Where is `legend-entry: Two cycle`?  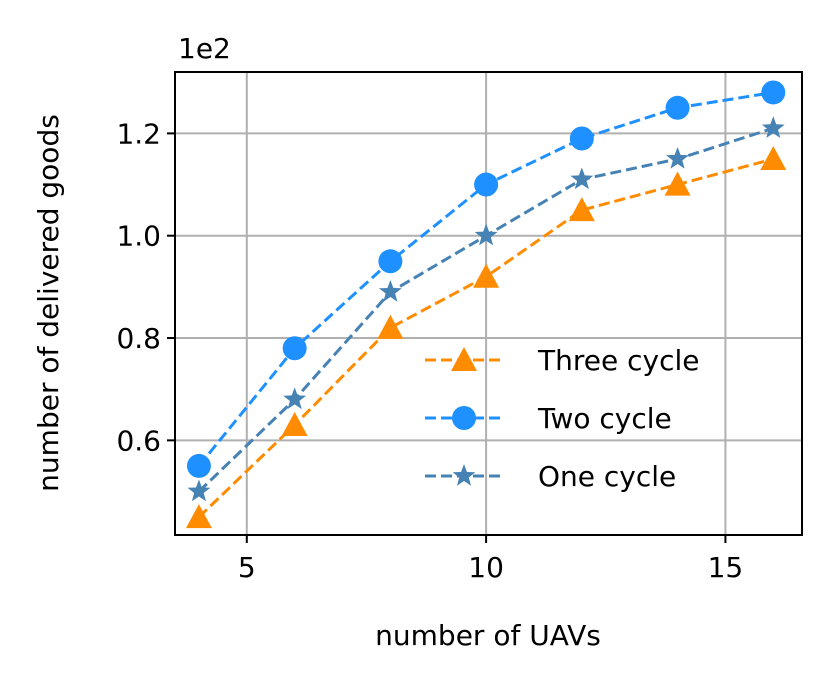 legend-entry: Two cycle is located at coordinates (548, 418).